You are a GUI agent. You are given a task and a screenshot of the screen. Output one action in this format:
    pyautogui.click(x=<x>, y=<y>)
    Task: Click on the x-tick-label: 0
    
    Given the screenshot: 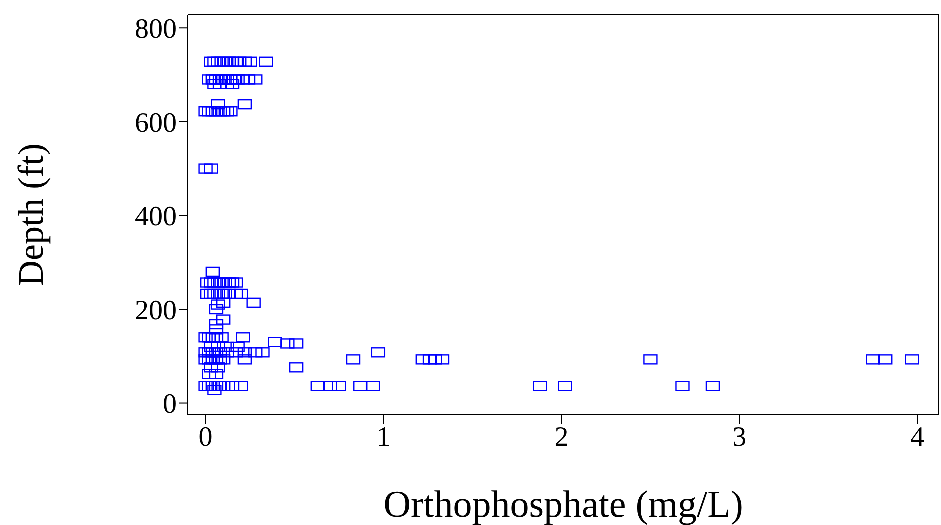 What is the action you would take?
    pyautogui.click(x=205, y=437)
    